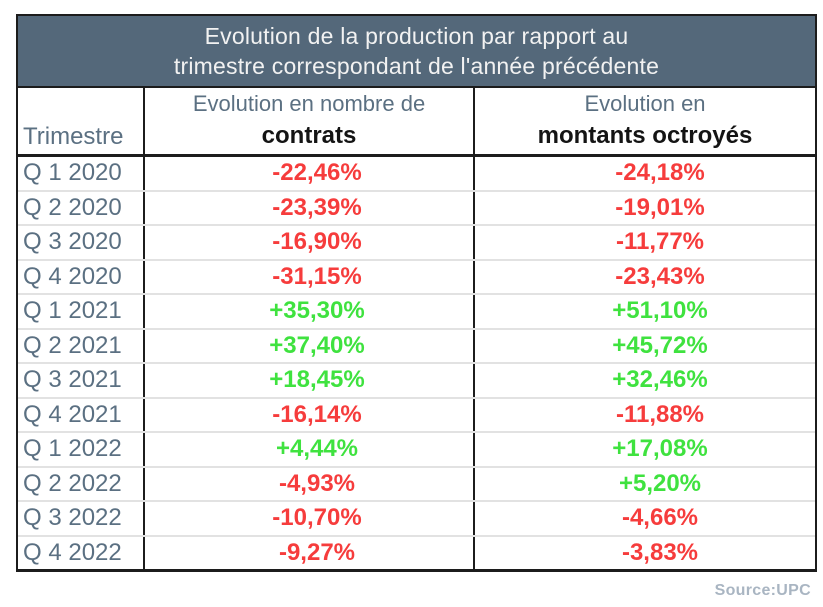  Describe the element at coordinates (645, 121) in the screenshot. I see `column-header-montants: Evolution en montants octroyés` at that location.